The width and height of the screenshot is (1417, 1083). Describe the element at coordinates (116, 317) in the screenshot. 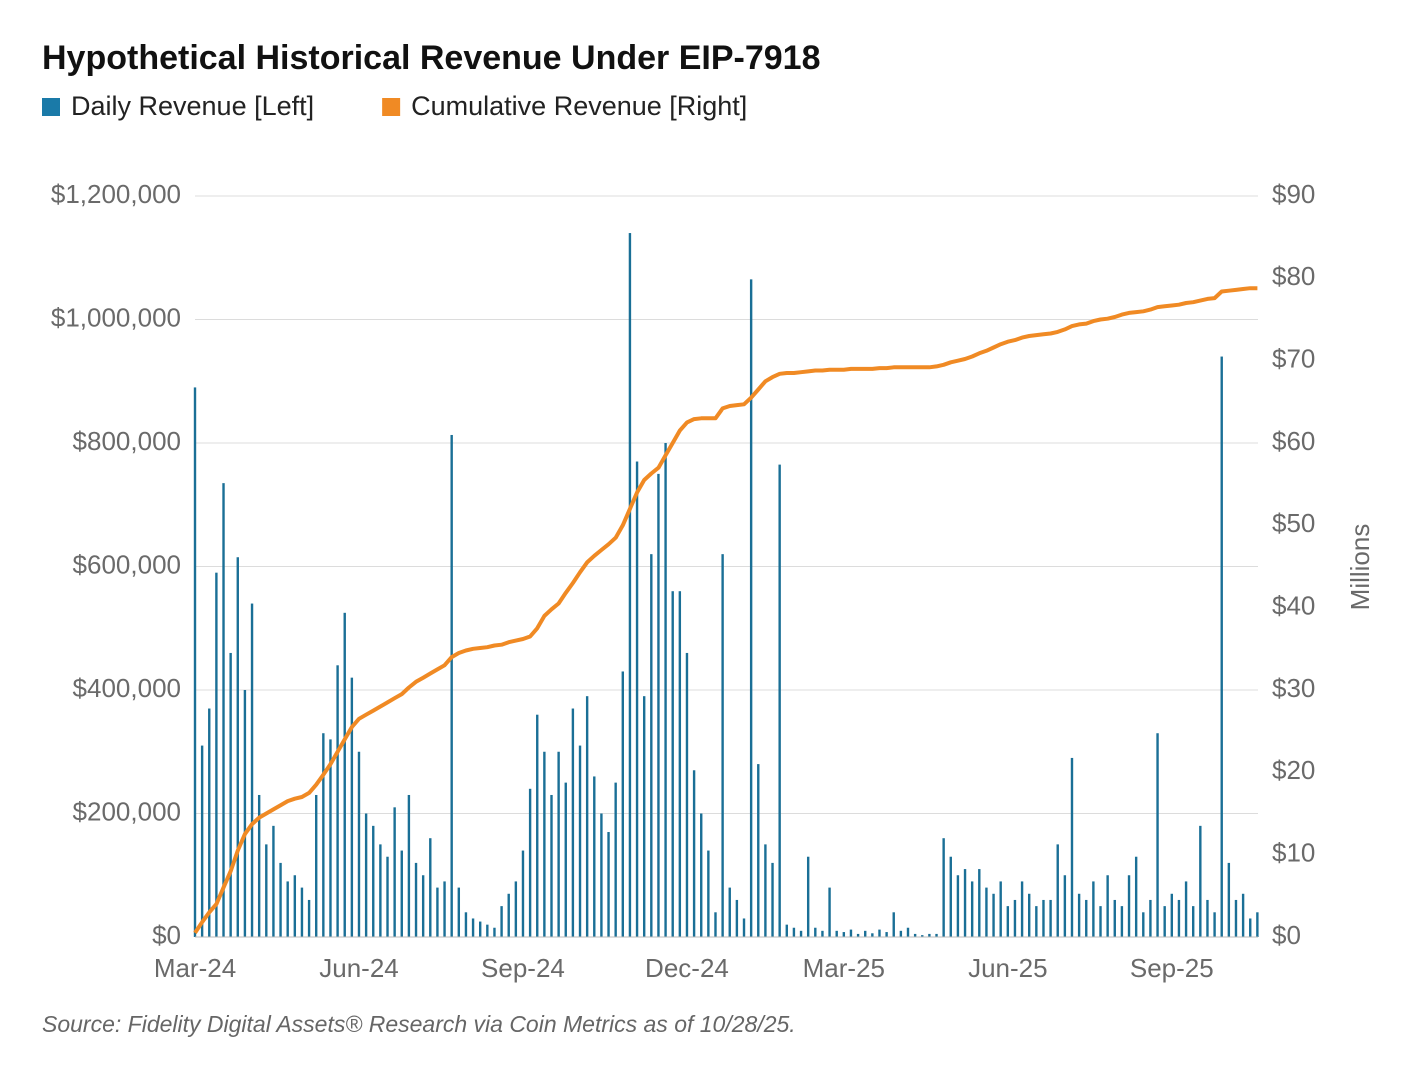

I see `y-tick-label: $1,000,000` at that location.